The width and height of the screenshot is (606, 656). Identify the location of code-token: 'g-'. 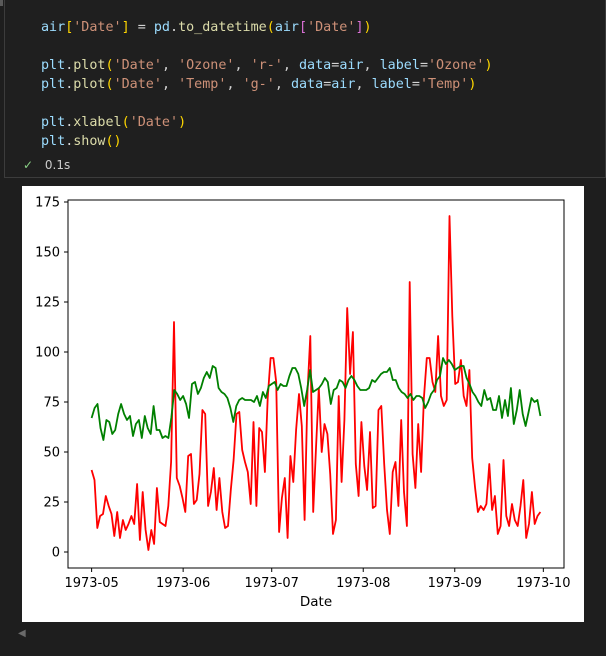
(258, 84).